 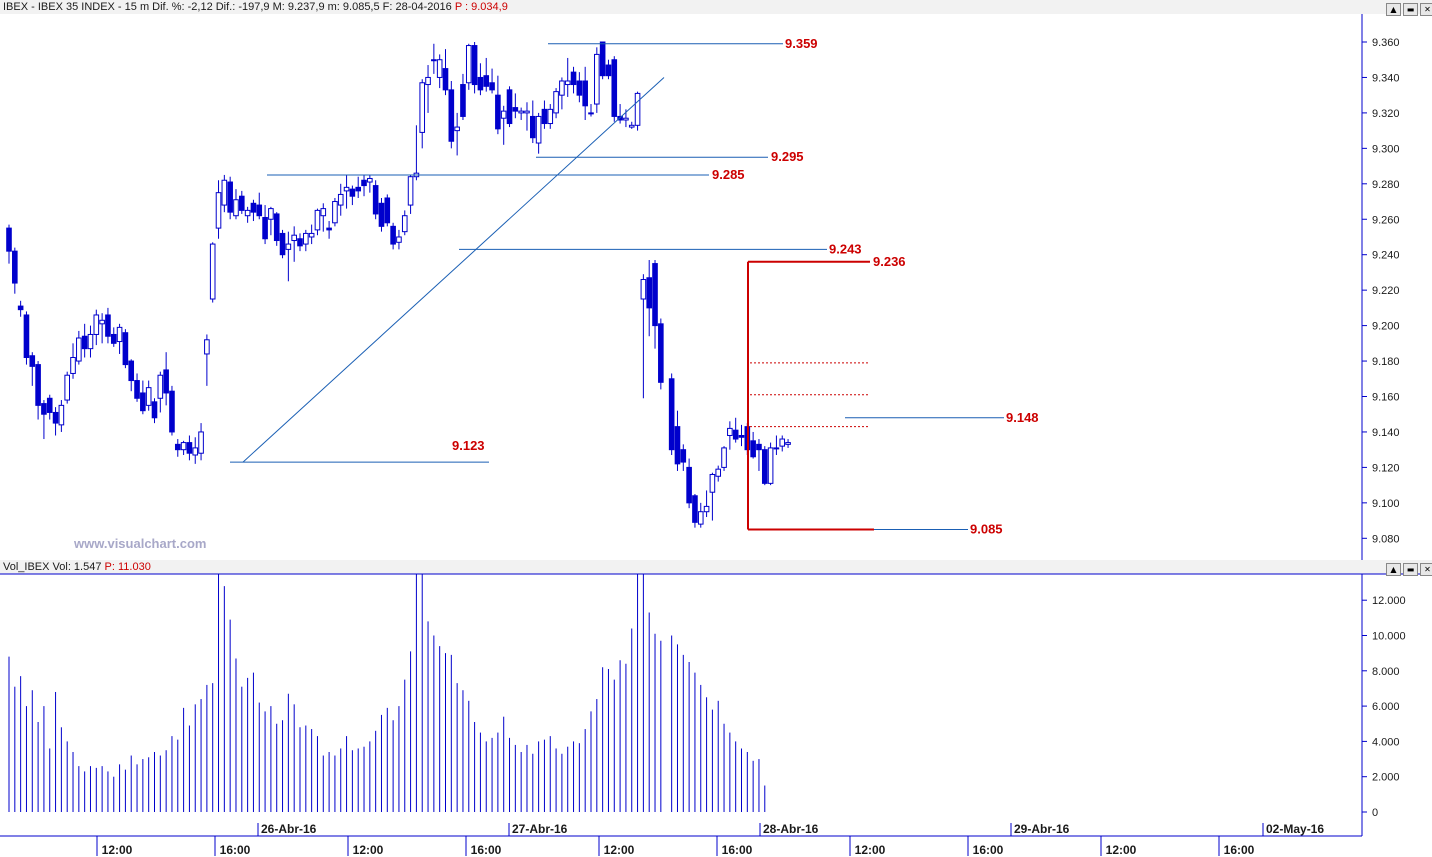 I want to click on price-y-tick-label: 9.200, so click(x=1386, y=327).